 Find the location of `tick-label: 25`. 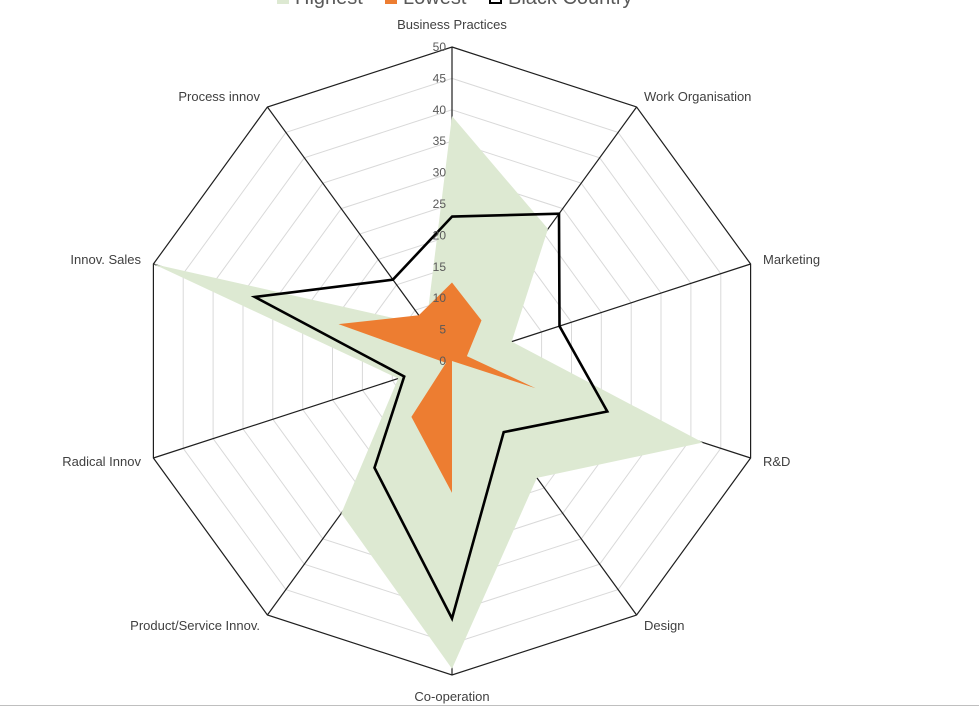

tick-label: 25 is located at coordinates (440, 204).